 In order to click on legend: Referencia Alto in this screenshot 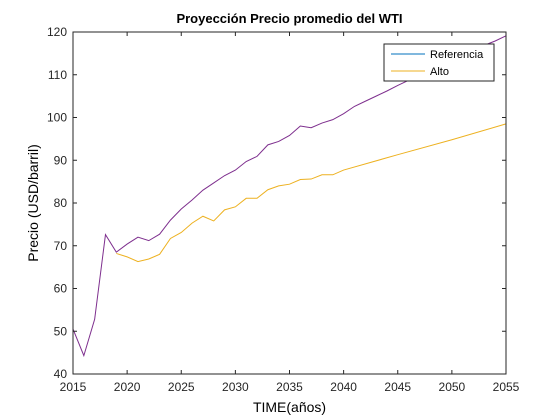, I will do `click(439, 62)`.